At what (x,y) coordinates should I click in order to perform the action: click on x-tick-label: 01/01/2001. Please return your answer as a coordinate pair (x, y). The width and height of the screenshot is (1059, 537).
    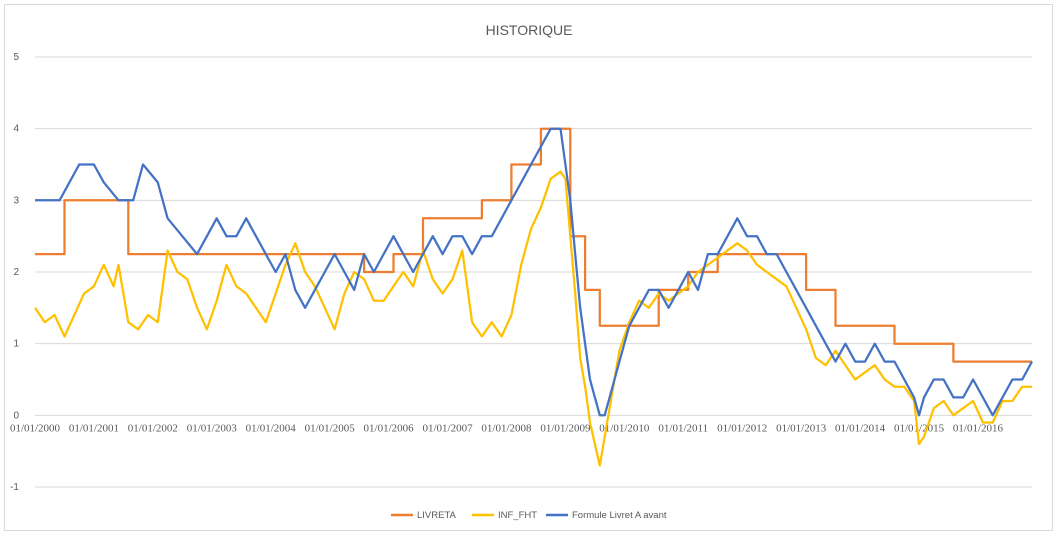
    Looking at the image, I should click on (94, 428).